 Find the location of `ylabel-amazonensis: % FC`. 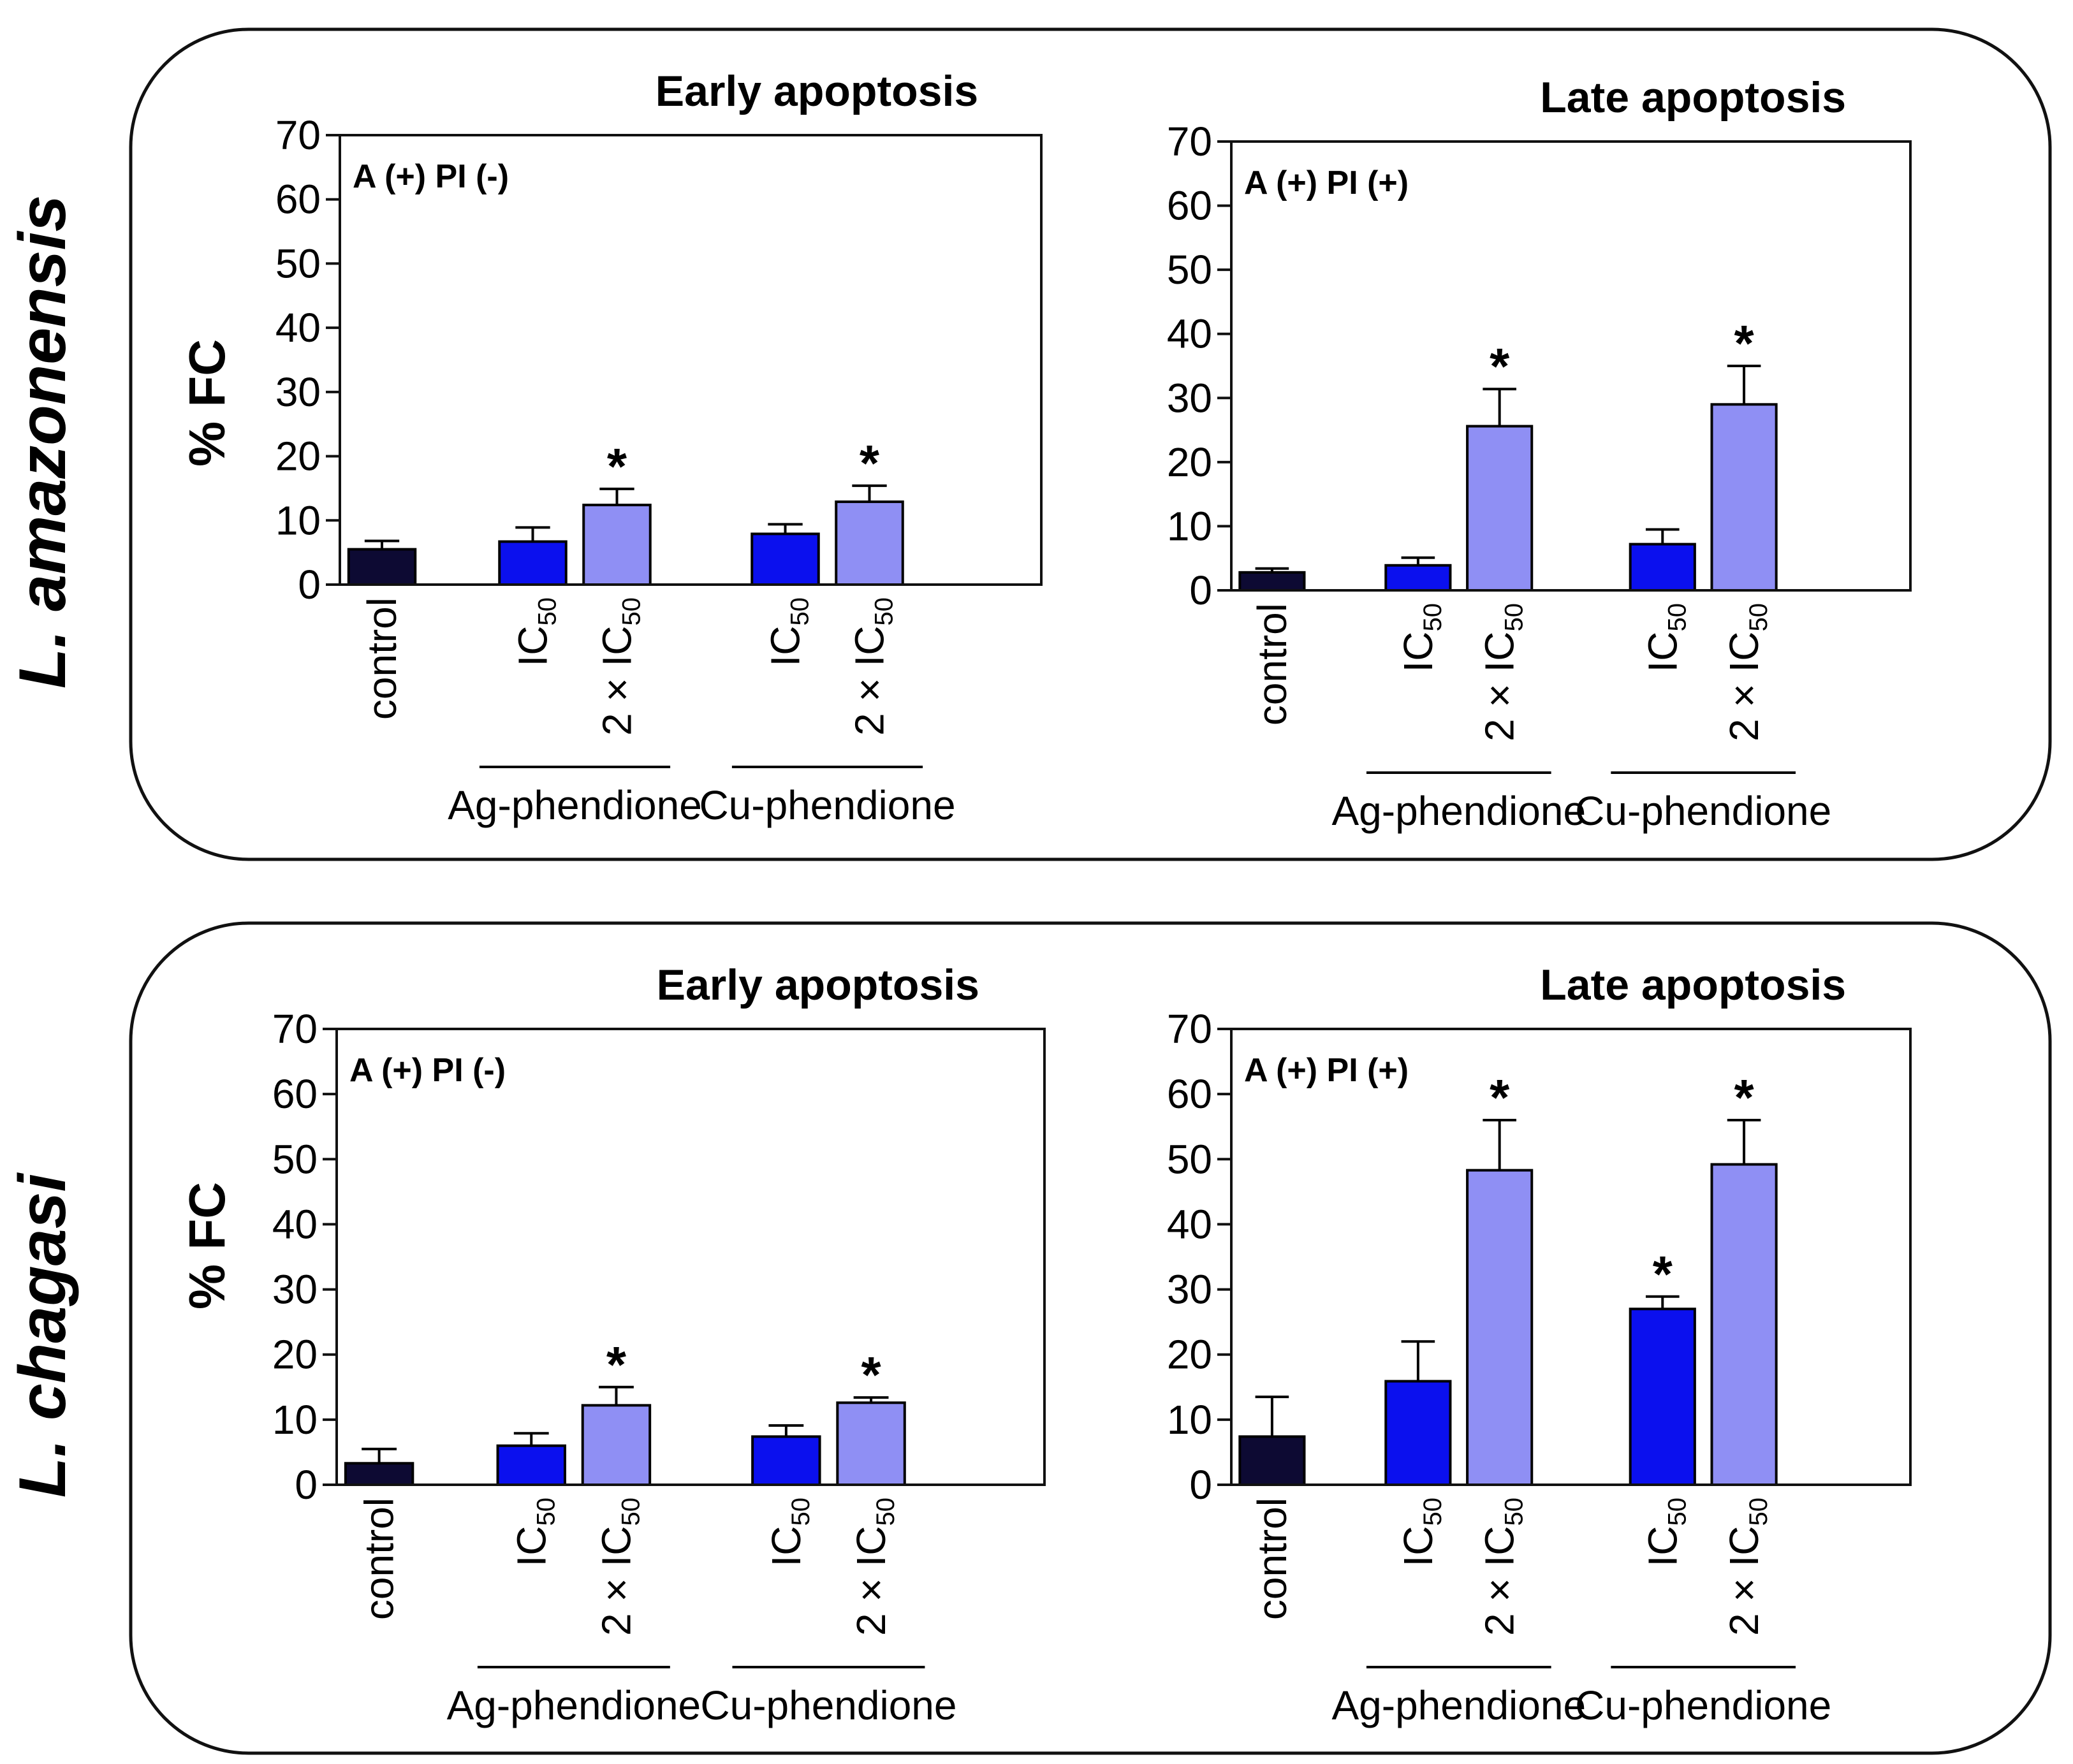

ylabel-amazonensis: % FC is located at coordinates (207, 403).